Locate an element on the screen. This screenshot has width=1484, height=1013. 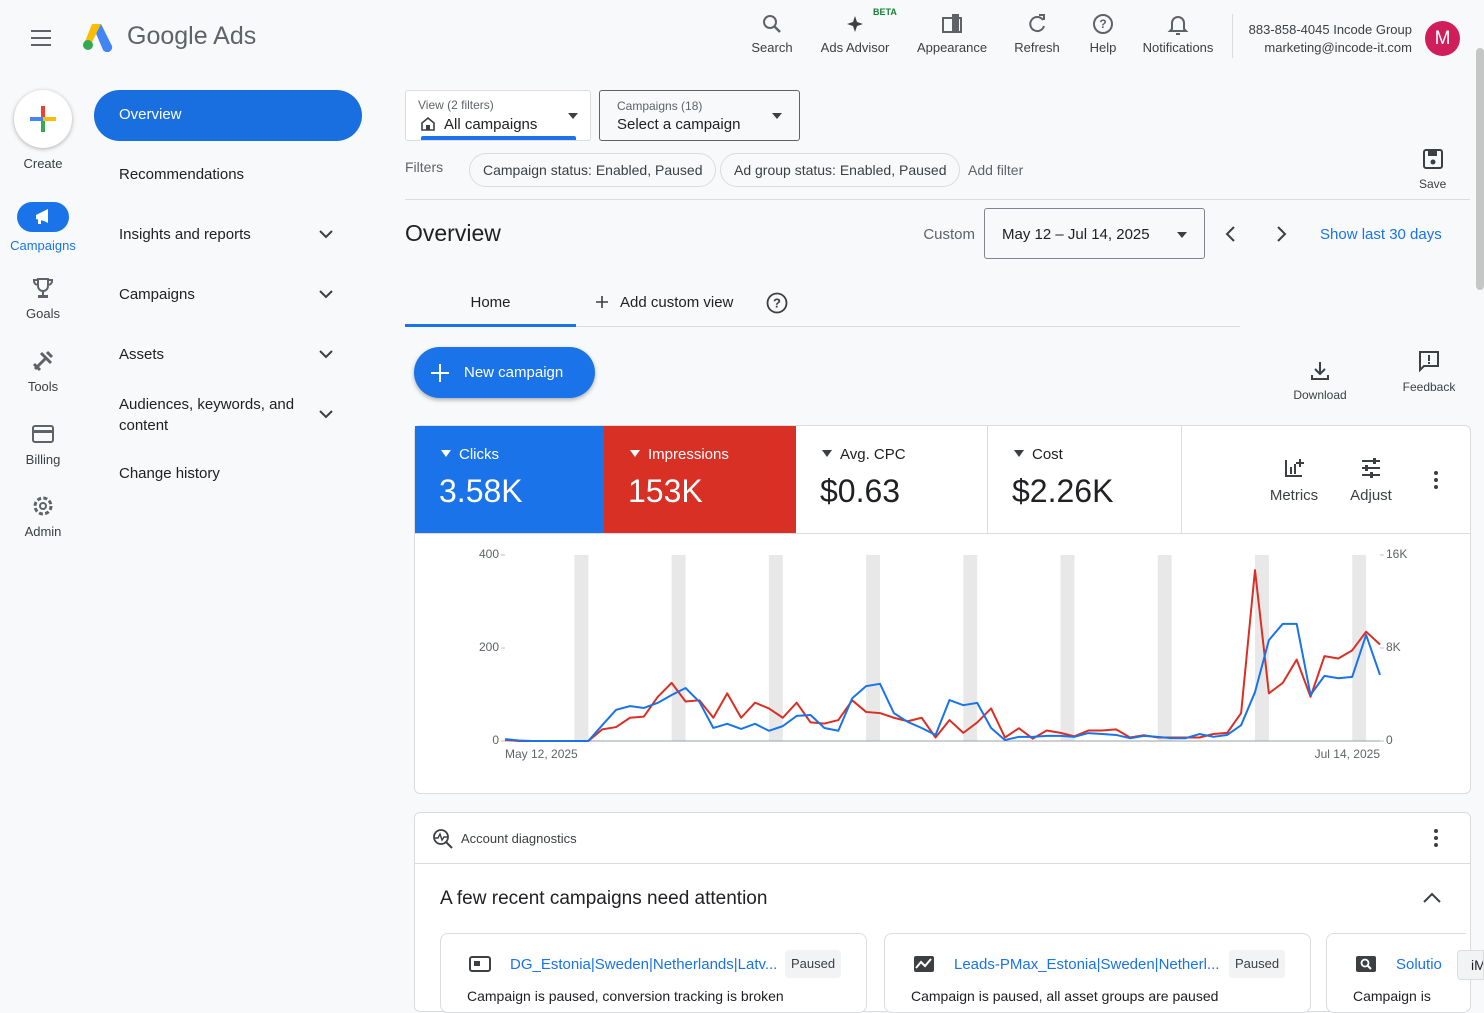
scrollbar is located at coordinates (1480, 169).